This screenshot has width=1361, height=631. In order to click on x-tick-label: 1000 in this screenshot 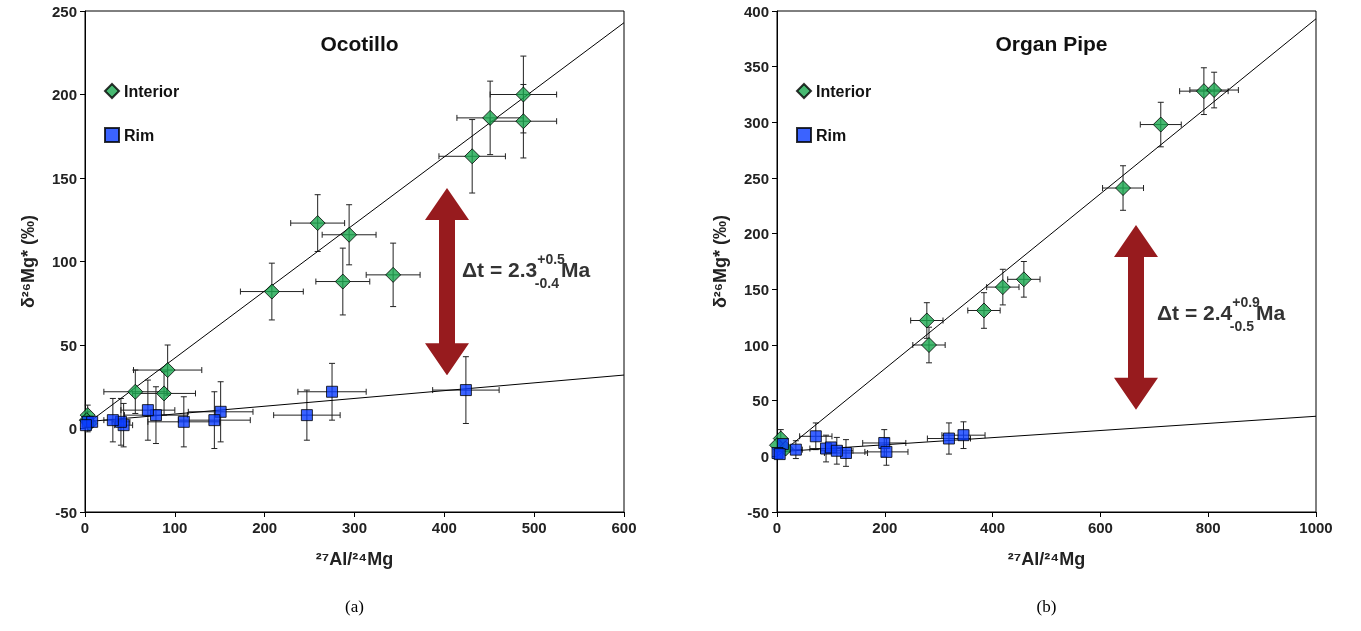, I will do `click(1316, 527)`.